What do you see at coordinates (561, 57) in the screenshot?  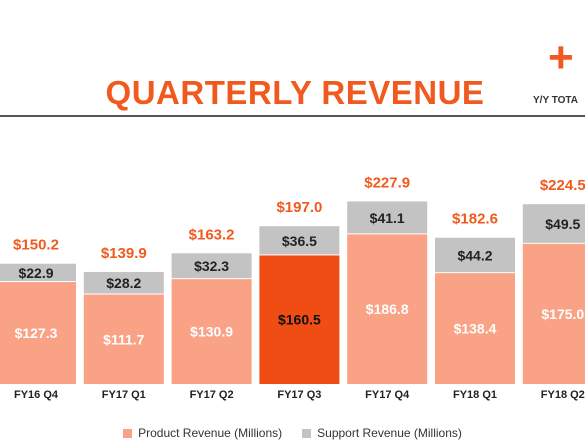 I see `yy-plus-symbol: +` at bounding box center [561, 57].